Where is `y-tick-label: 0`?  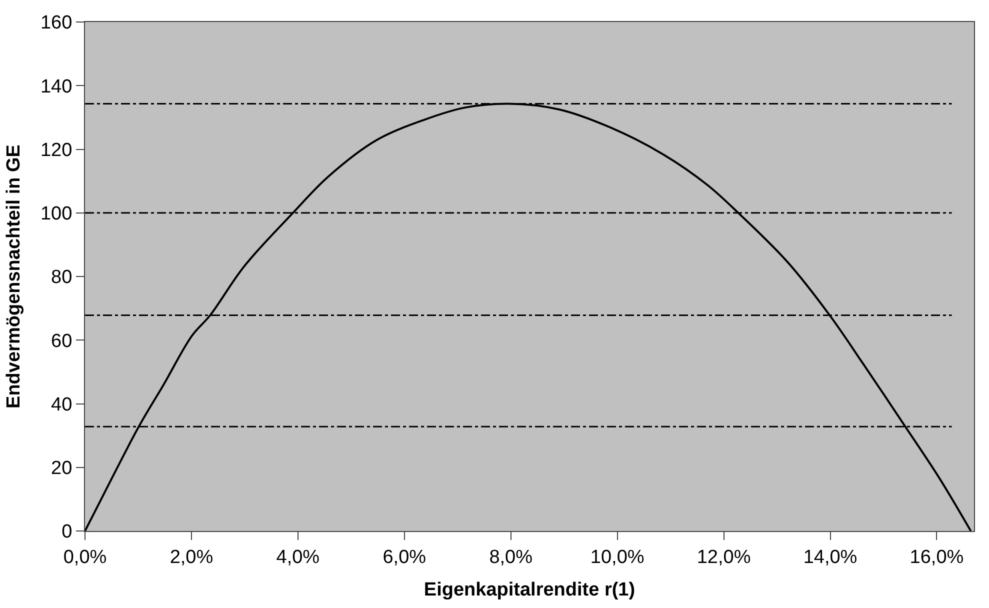 y-tick-label: 0 is located at coordinates (67, 532).